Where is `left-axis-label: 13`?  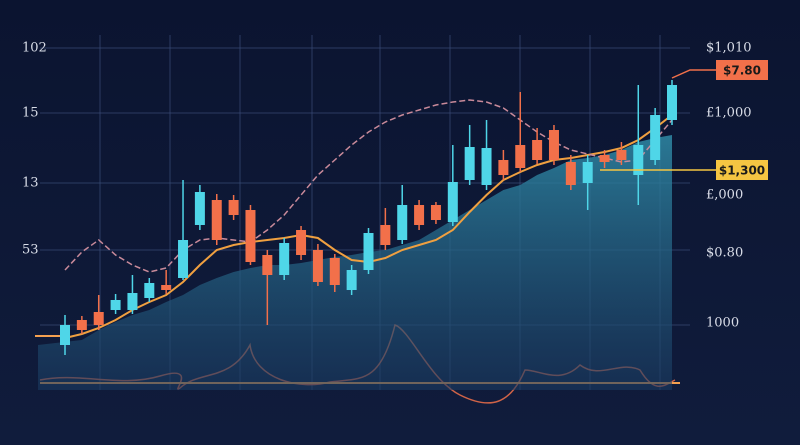
left-axis-label: 13 is located at coordinates (30, 183).